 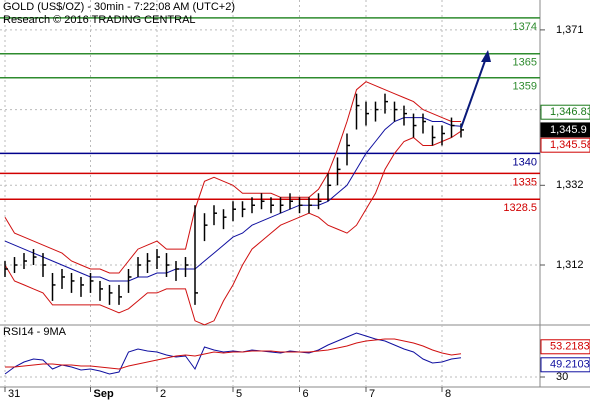 What do you see at coordinates (486, 56) in the screenshot?
I see `arrow-head` at bounding box center [486, 56].